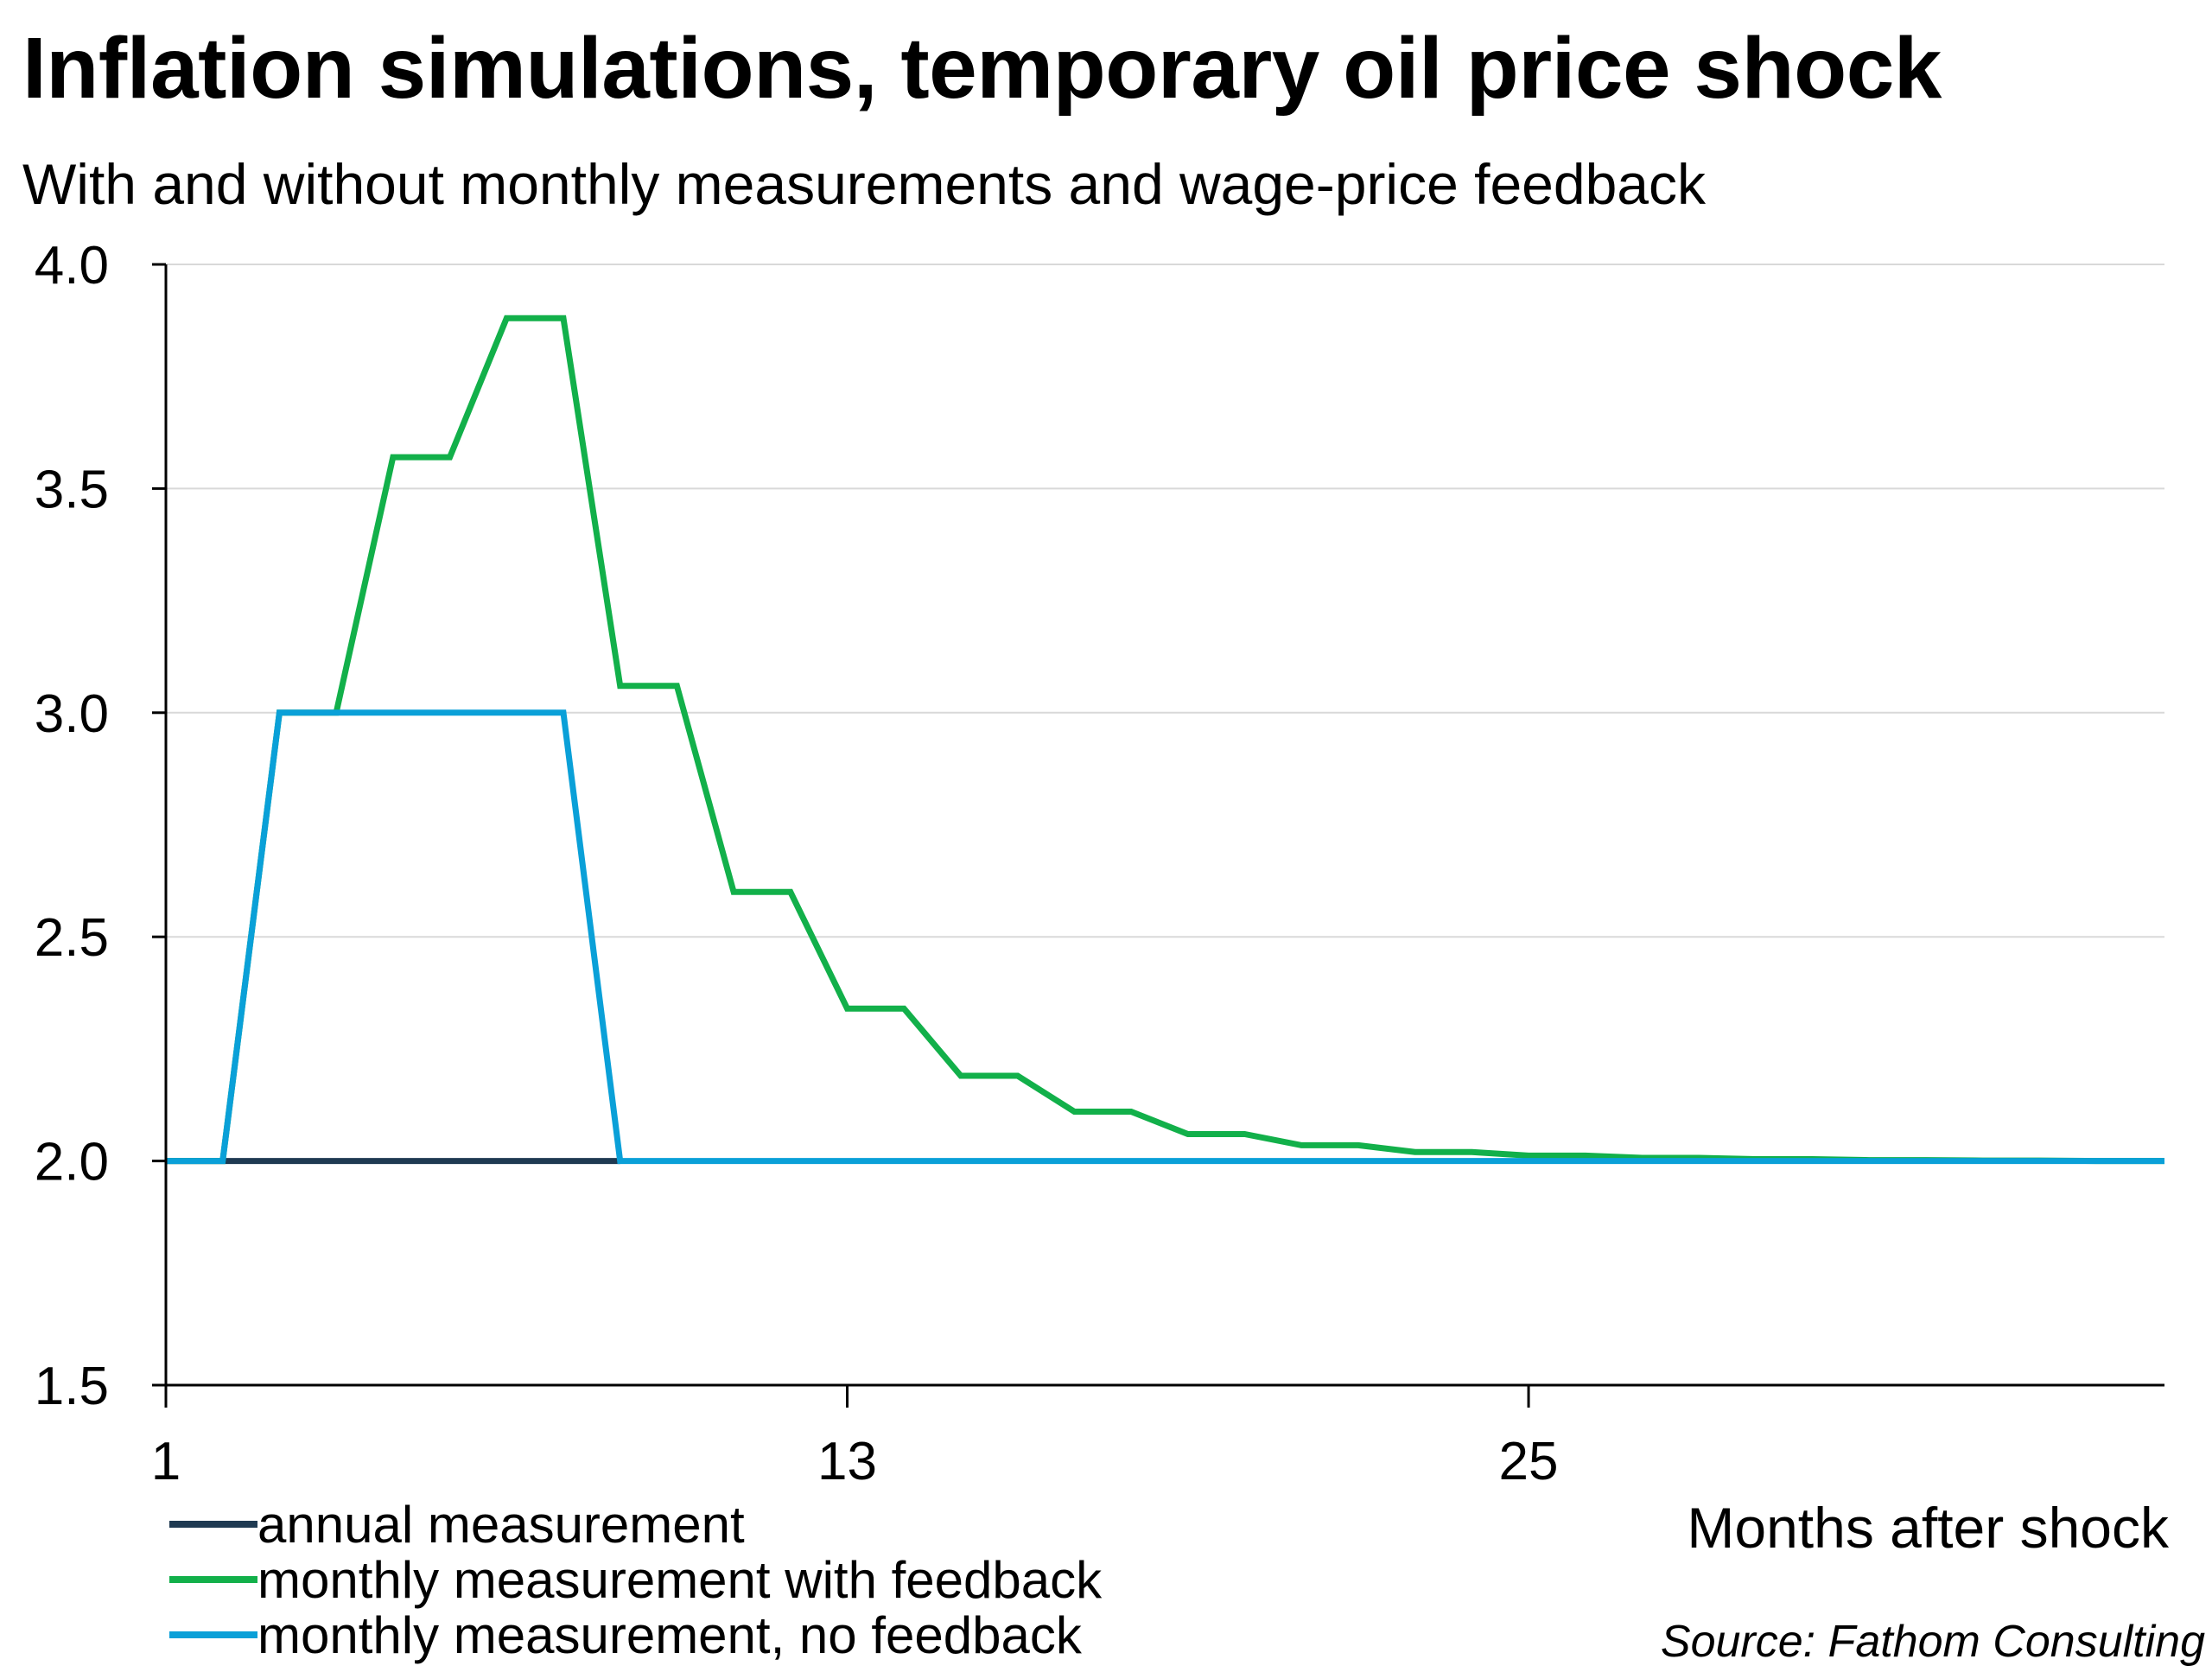 This screenshot has height=1672, width=2212. I want to click on x-tick-label-1: 13, so click(847, 1461).